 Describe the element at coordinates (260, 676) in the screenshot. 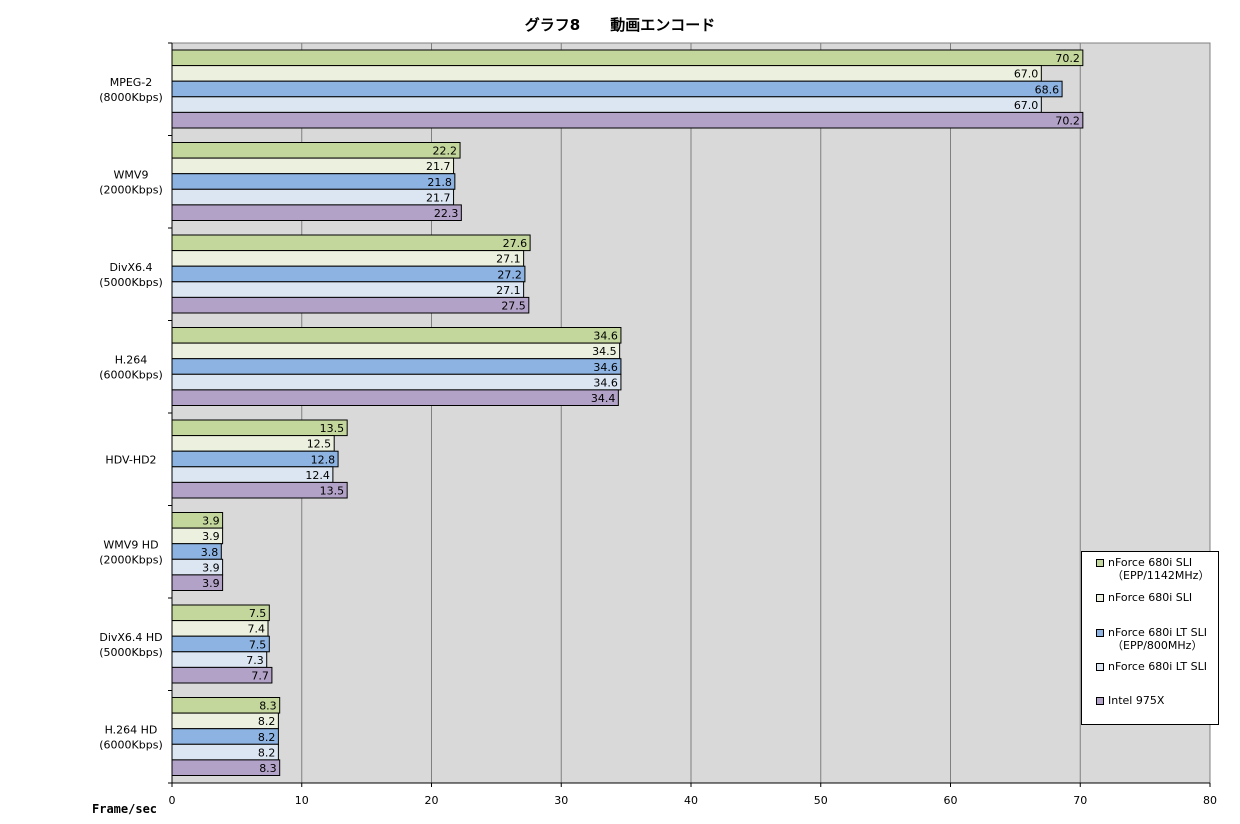

I see `bar-value-label: 7.7` at that location.